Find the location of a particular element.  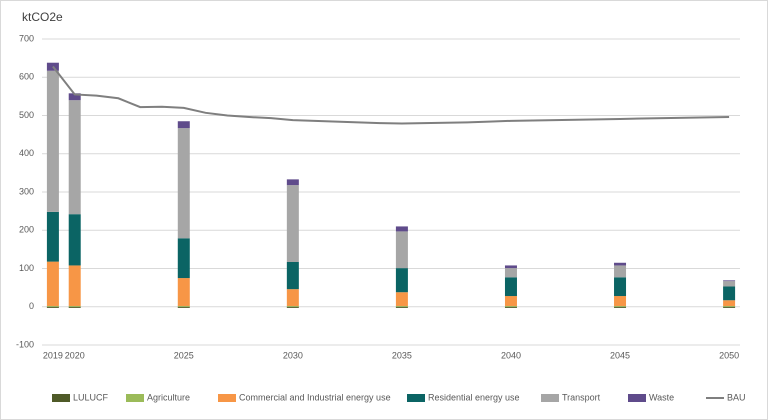

y-tick-label: 500 is located at coordinates (26, 115).